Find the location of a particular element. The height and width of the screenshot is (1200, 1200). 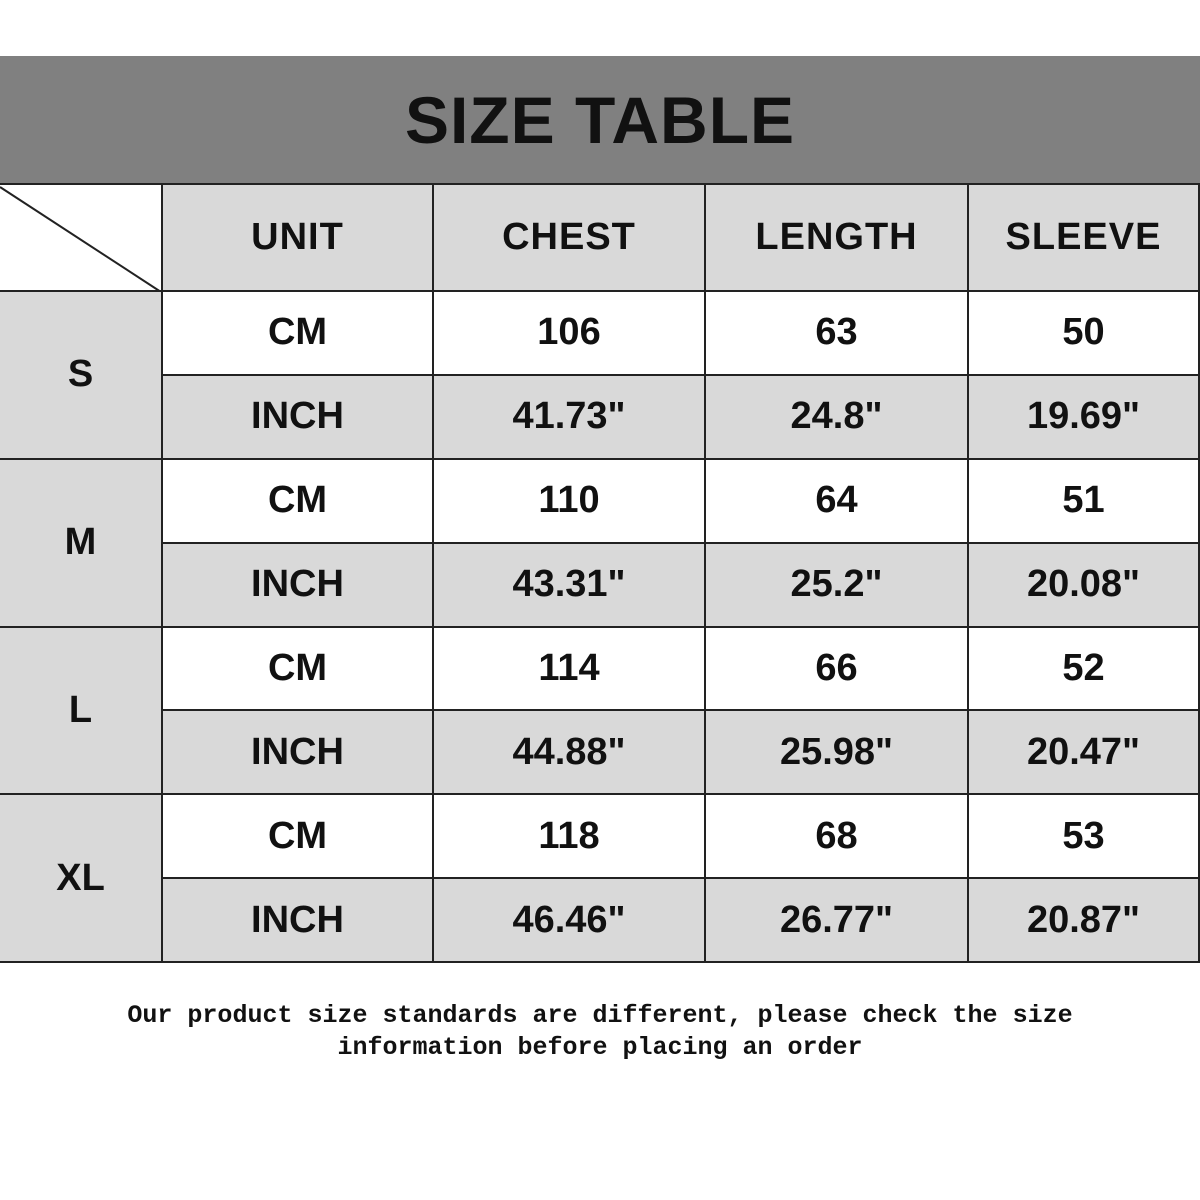

inch-cell: 41.73" is located at coordinates (570, 417).